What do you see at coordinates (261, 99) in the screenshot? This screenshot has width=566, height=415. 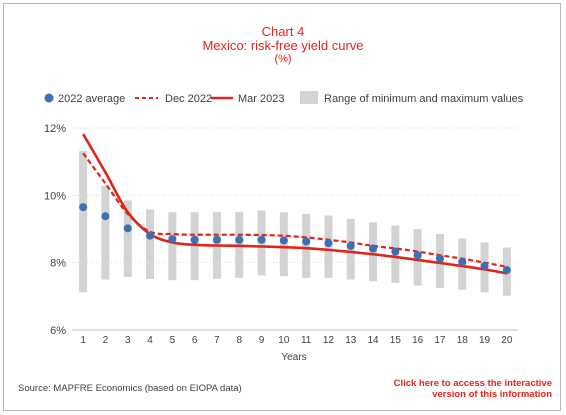 I see `legend-label-mar-2023: Mar 2023` at bounding box center [261, 99].